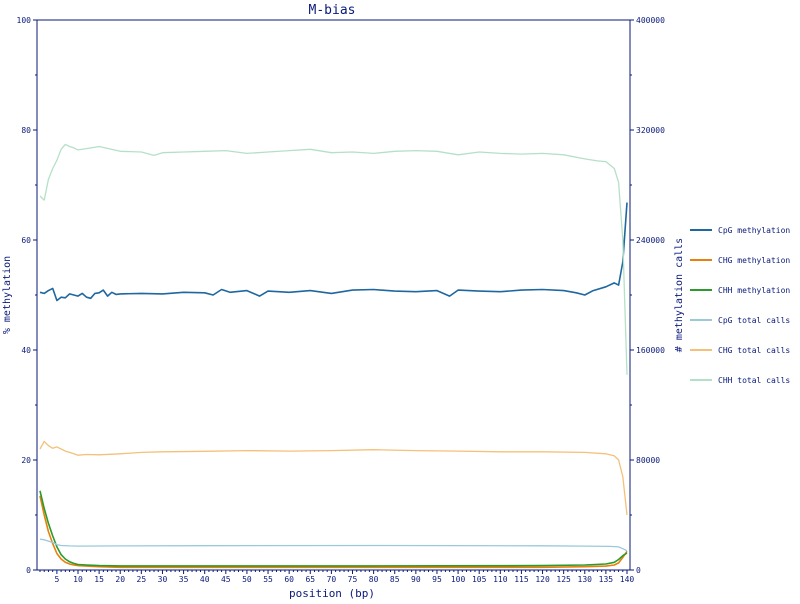 This screenshot has width=800, height=604. I want to click on legend-label-chh-total-calls: CHH total calls, so click(754, 380).